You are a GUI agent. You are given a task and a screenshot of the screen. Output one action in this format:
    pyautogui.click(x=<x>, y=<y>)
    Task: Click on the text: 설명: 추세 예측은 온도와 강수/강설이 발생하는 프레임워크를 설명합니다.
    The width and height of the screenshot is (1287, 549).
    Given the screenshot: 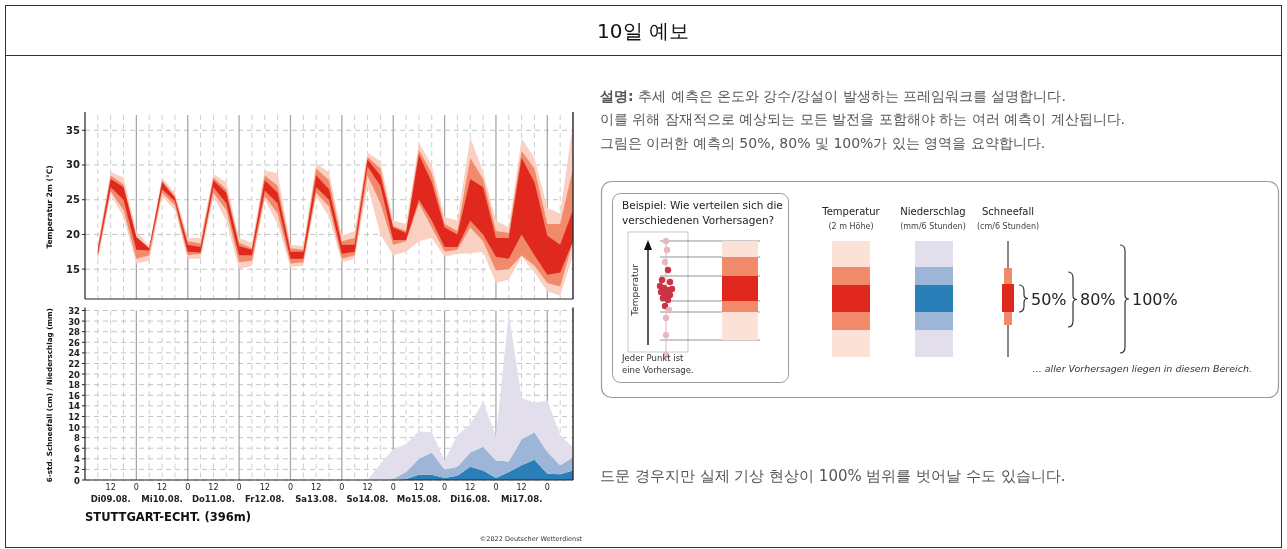 What is the action you would take?
    pyautogui.click(x=833, y=96)
    